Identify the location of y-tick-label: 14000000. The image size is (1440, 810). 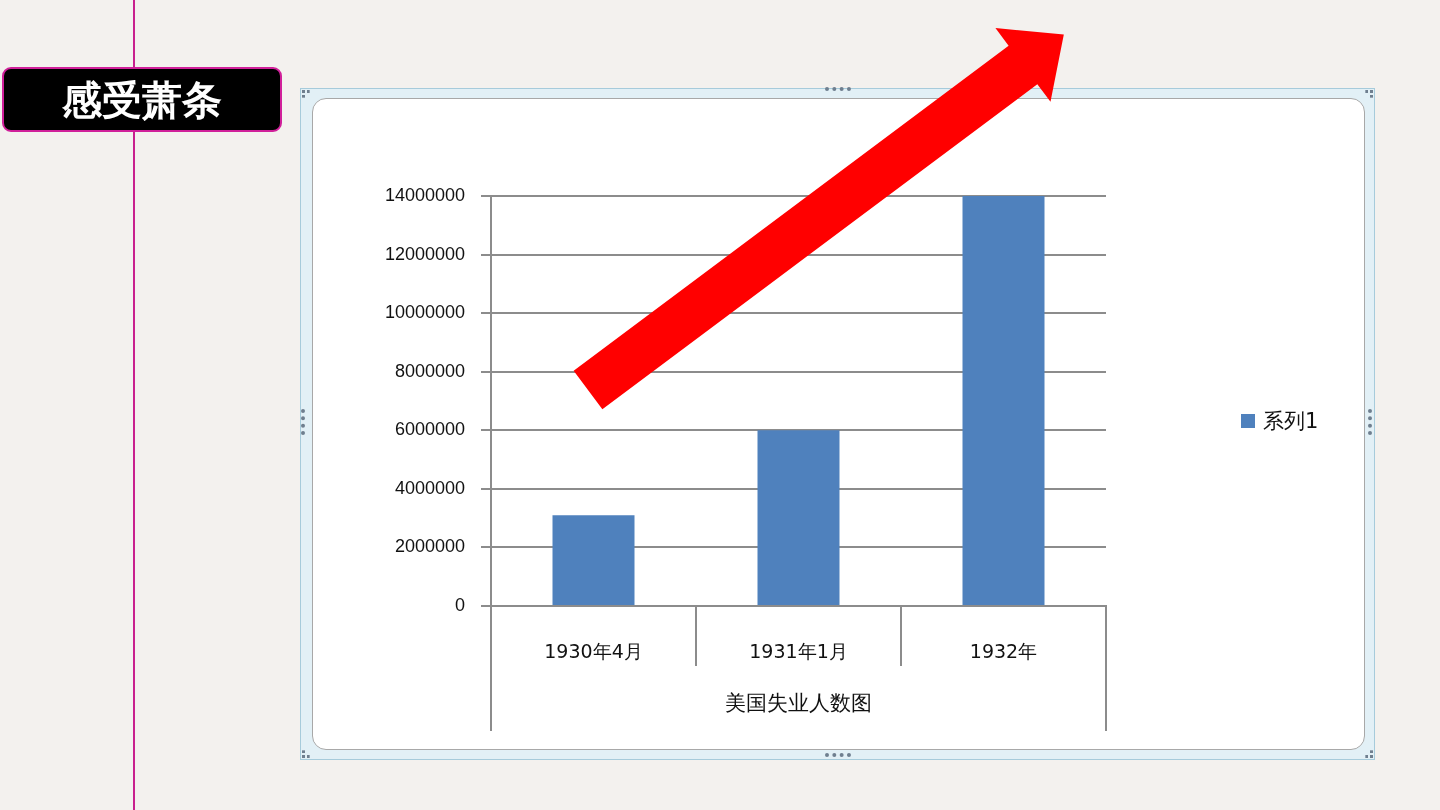
(424, 194).